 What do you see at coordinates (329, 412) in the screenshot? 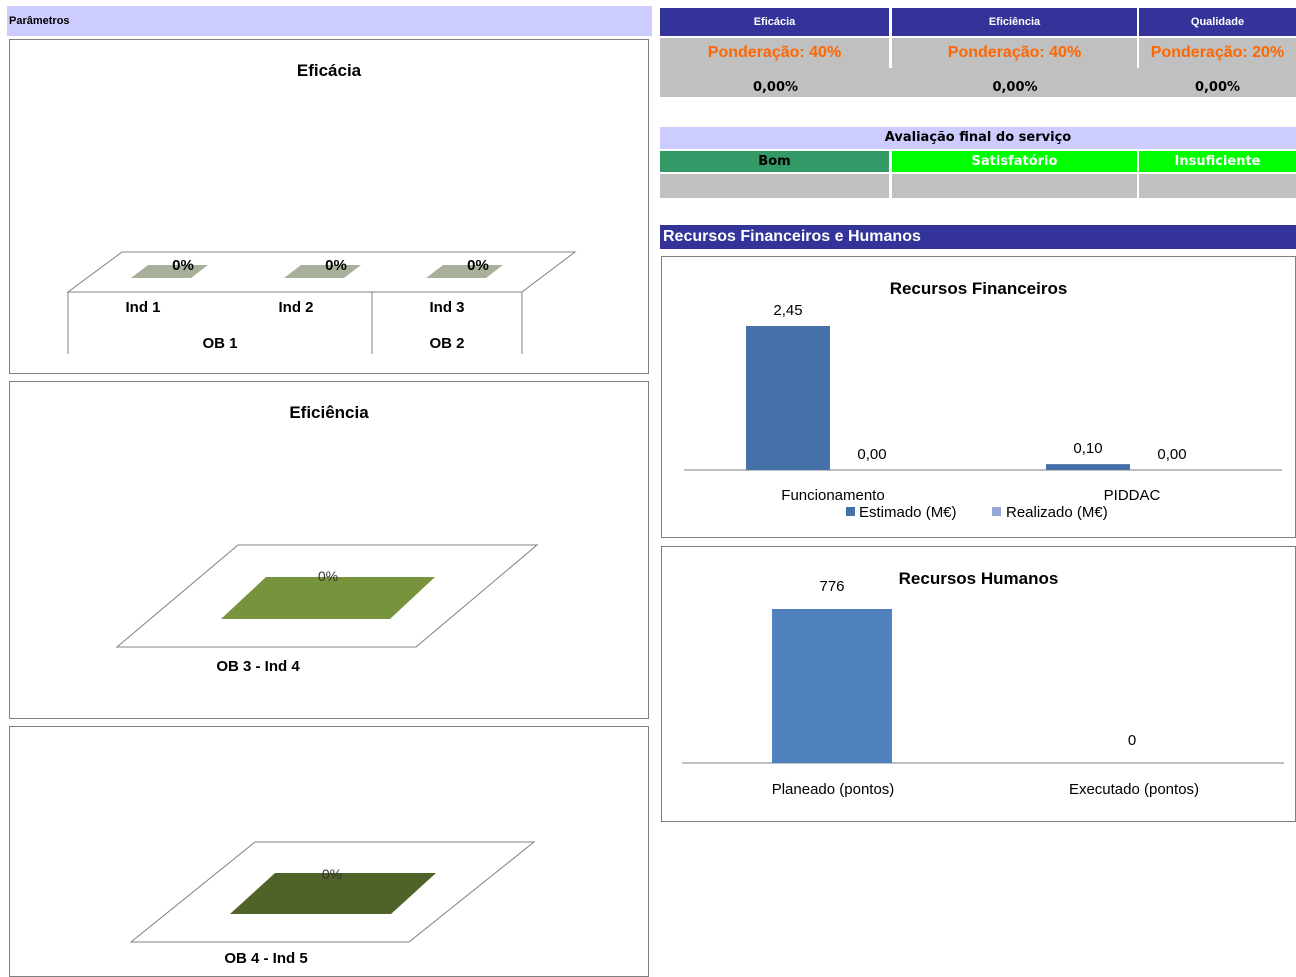
I see `chart-eficiencia-title: Eficiência` at bounding box center [329, 412].